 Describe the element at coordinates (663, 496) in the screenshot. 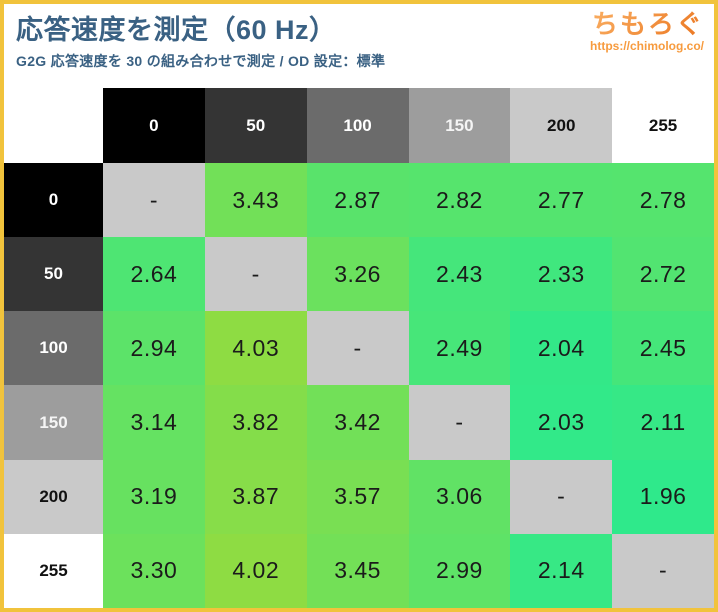

I see `heatmap-cell-200-255: 1.96` at that location.